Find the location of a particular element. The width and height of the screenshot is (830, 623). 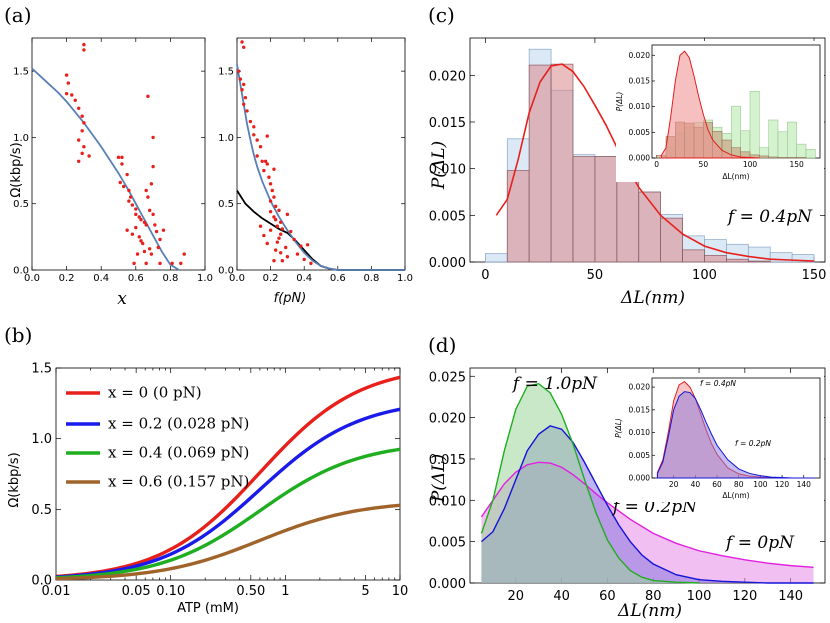

panel-b-ytick-label: 1.5 is located at coordinates (41, 369).